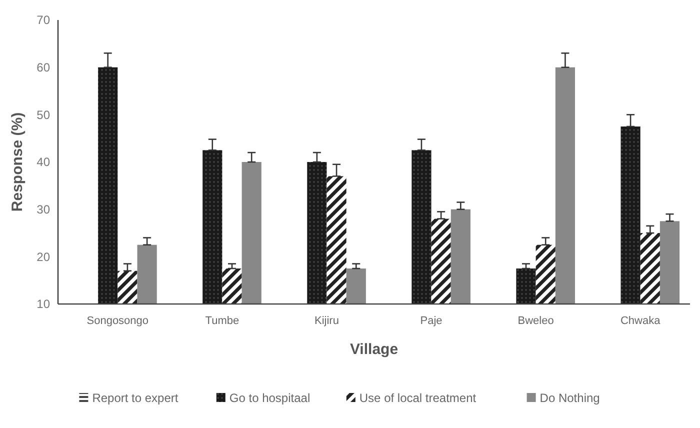 Image resolution: width=700 pixels, height=428 pixels. I want to click on y-tick-label: 20, so click(43, 257).